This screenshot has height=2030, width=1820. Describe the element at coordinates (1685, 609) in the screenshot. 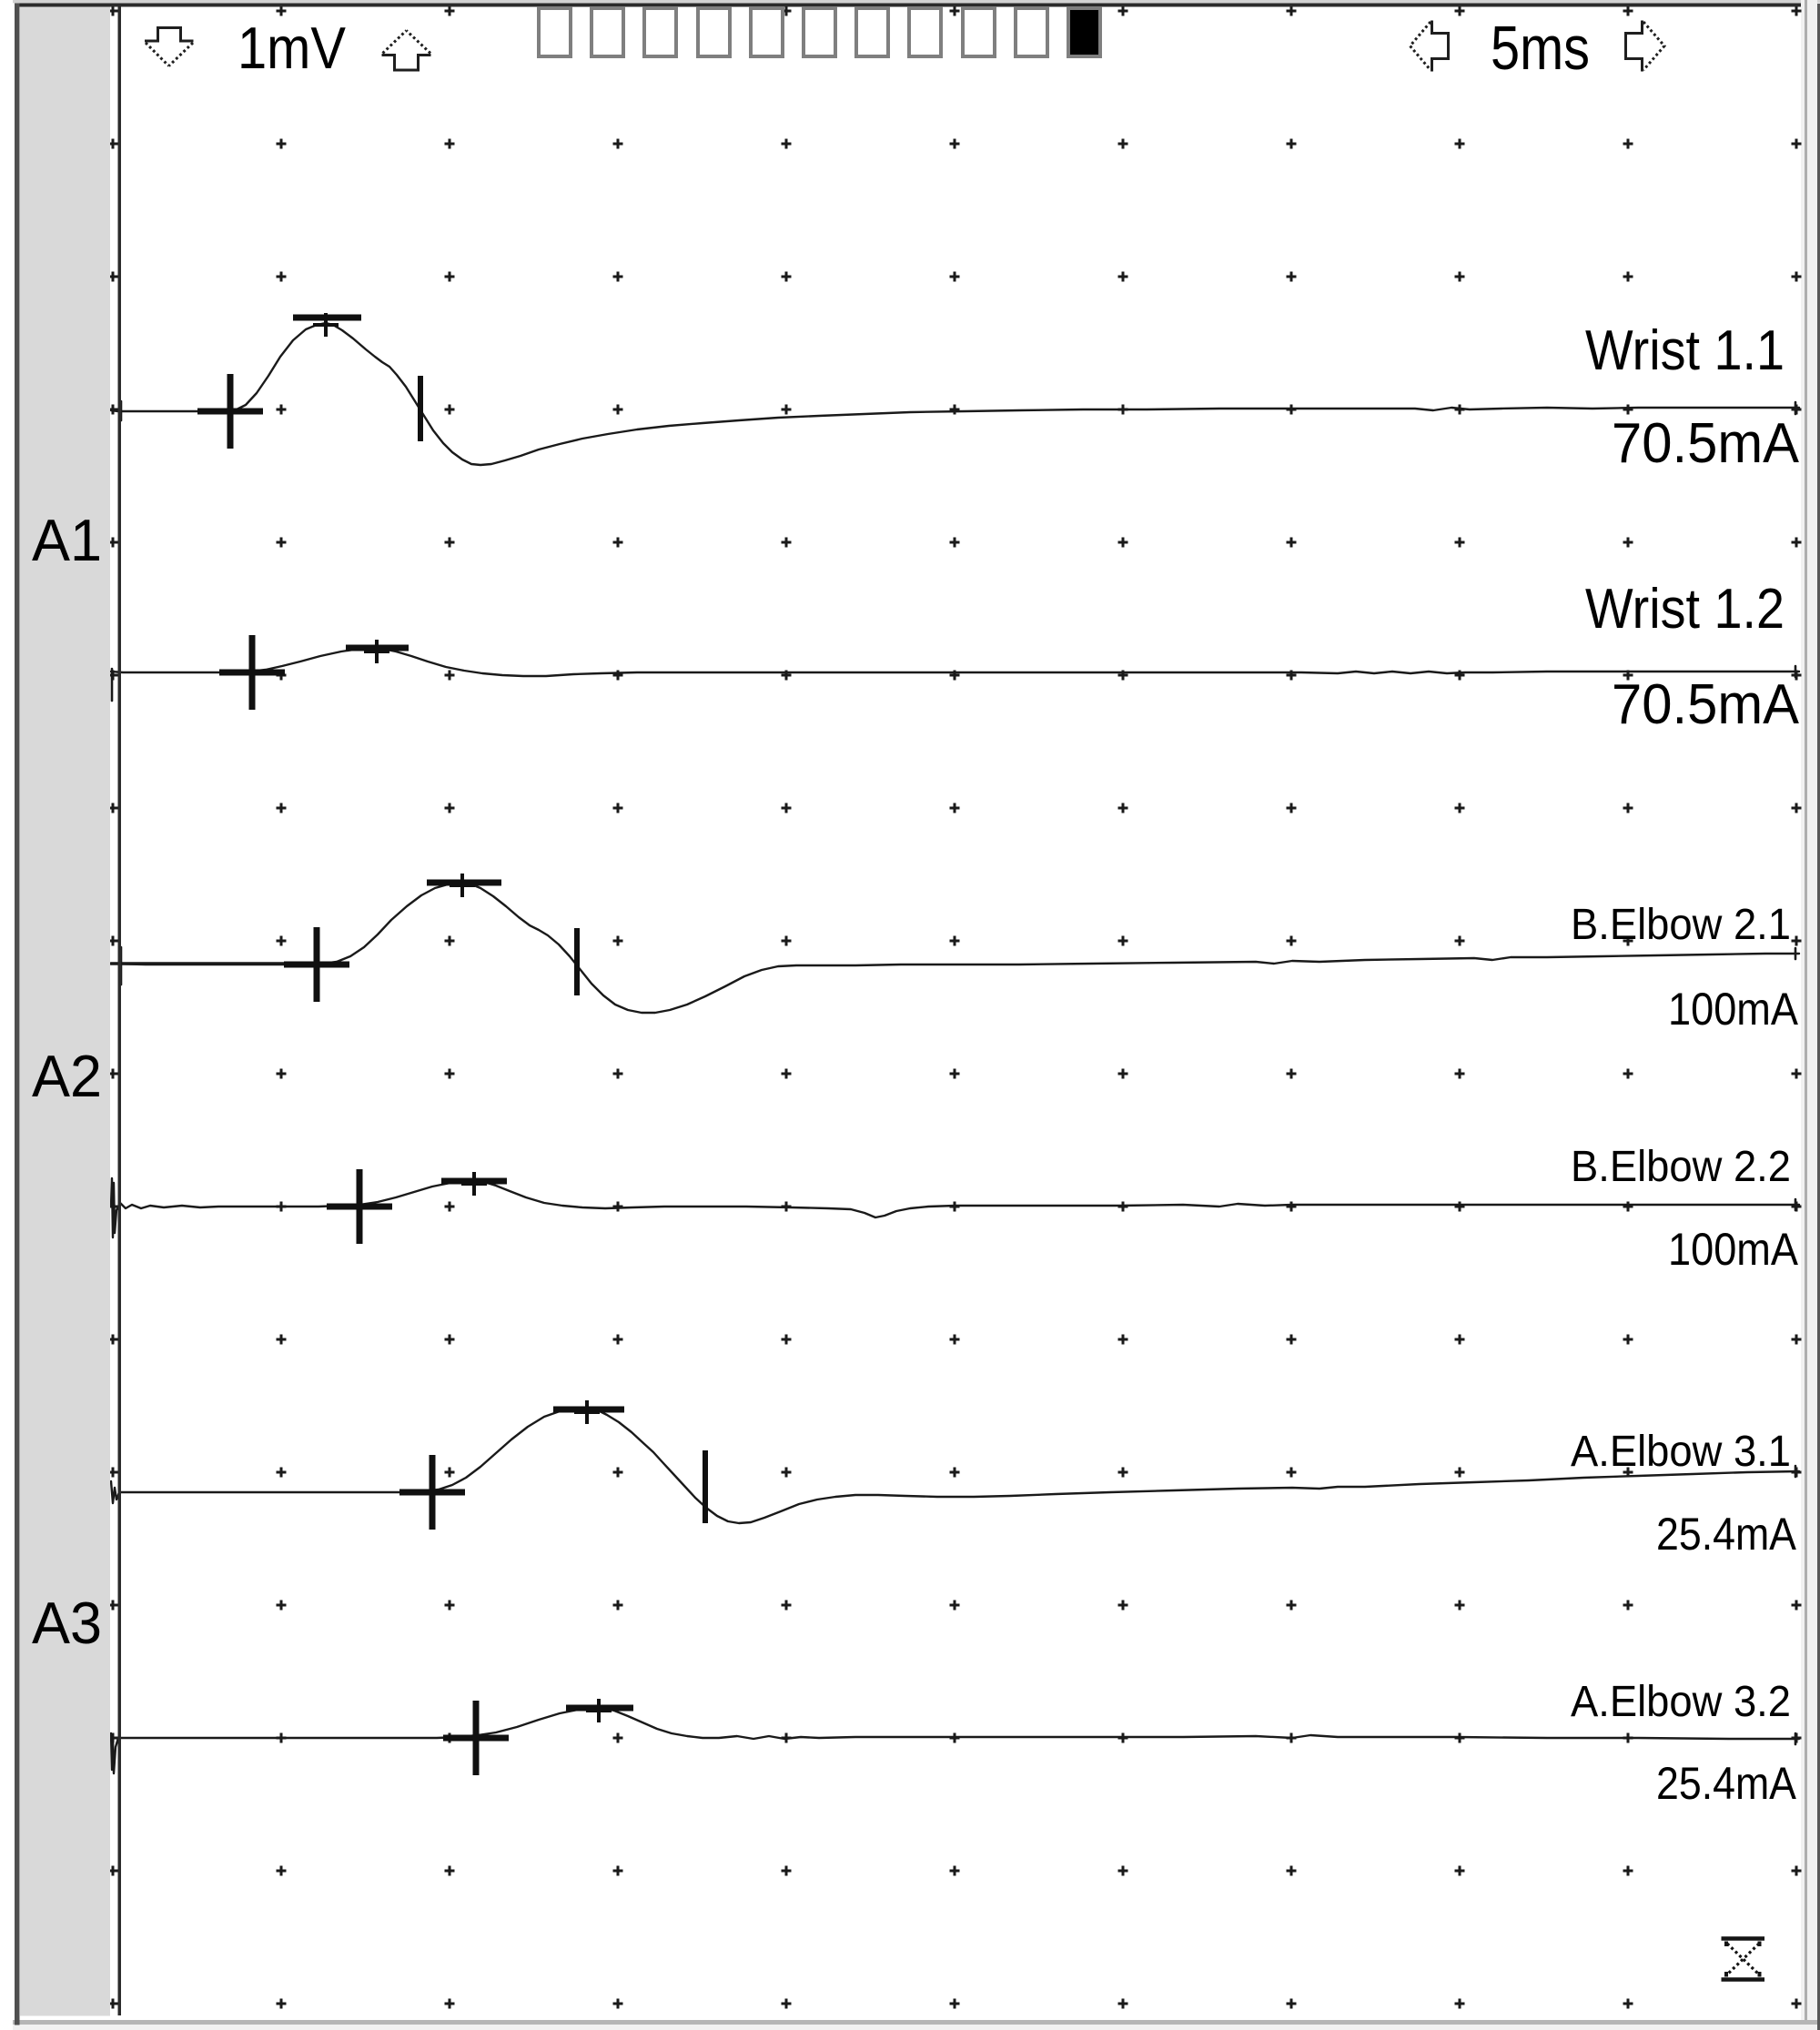

I see `svg-text: Wrist 1.2` at that location.